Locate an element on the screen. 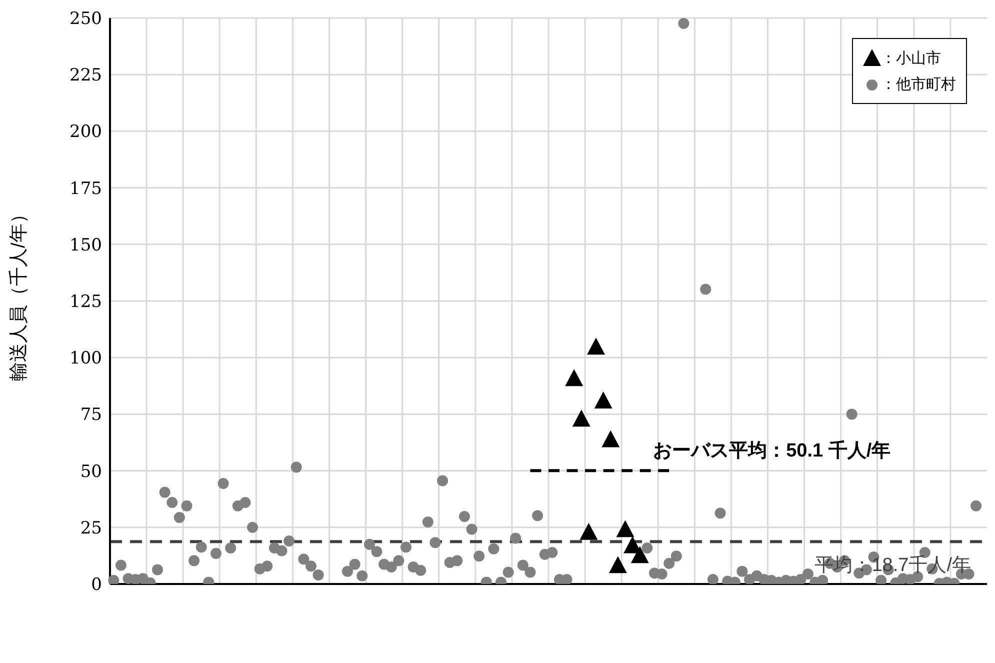  legend-label: ：他市町村 is located at coordinates (918, 84).